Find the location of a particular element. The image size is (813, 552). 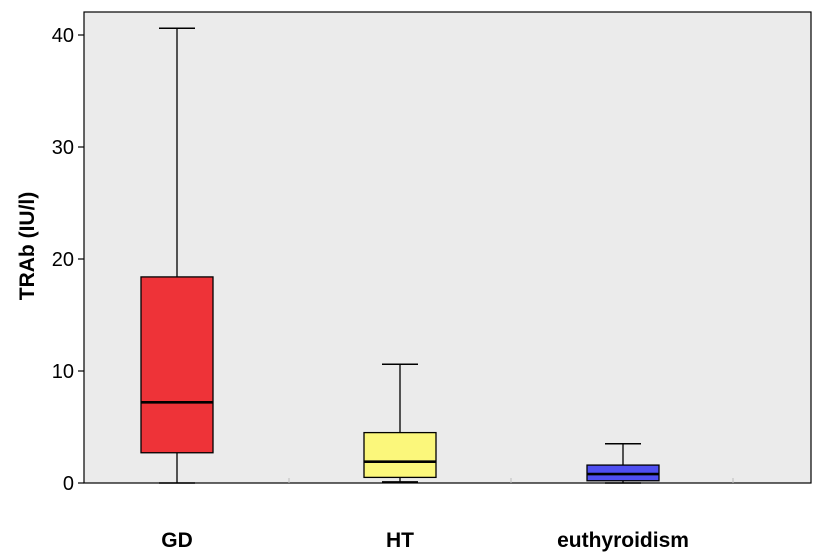

y-axis: 0 10 20 30 40 is located at coordinates (68, 260).